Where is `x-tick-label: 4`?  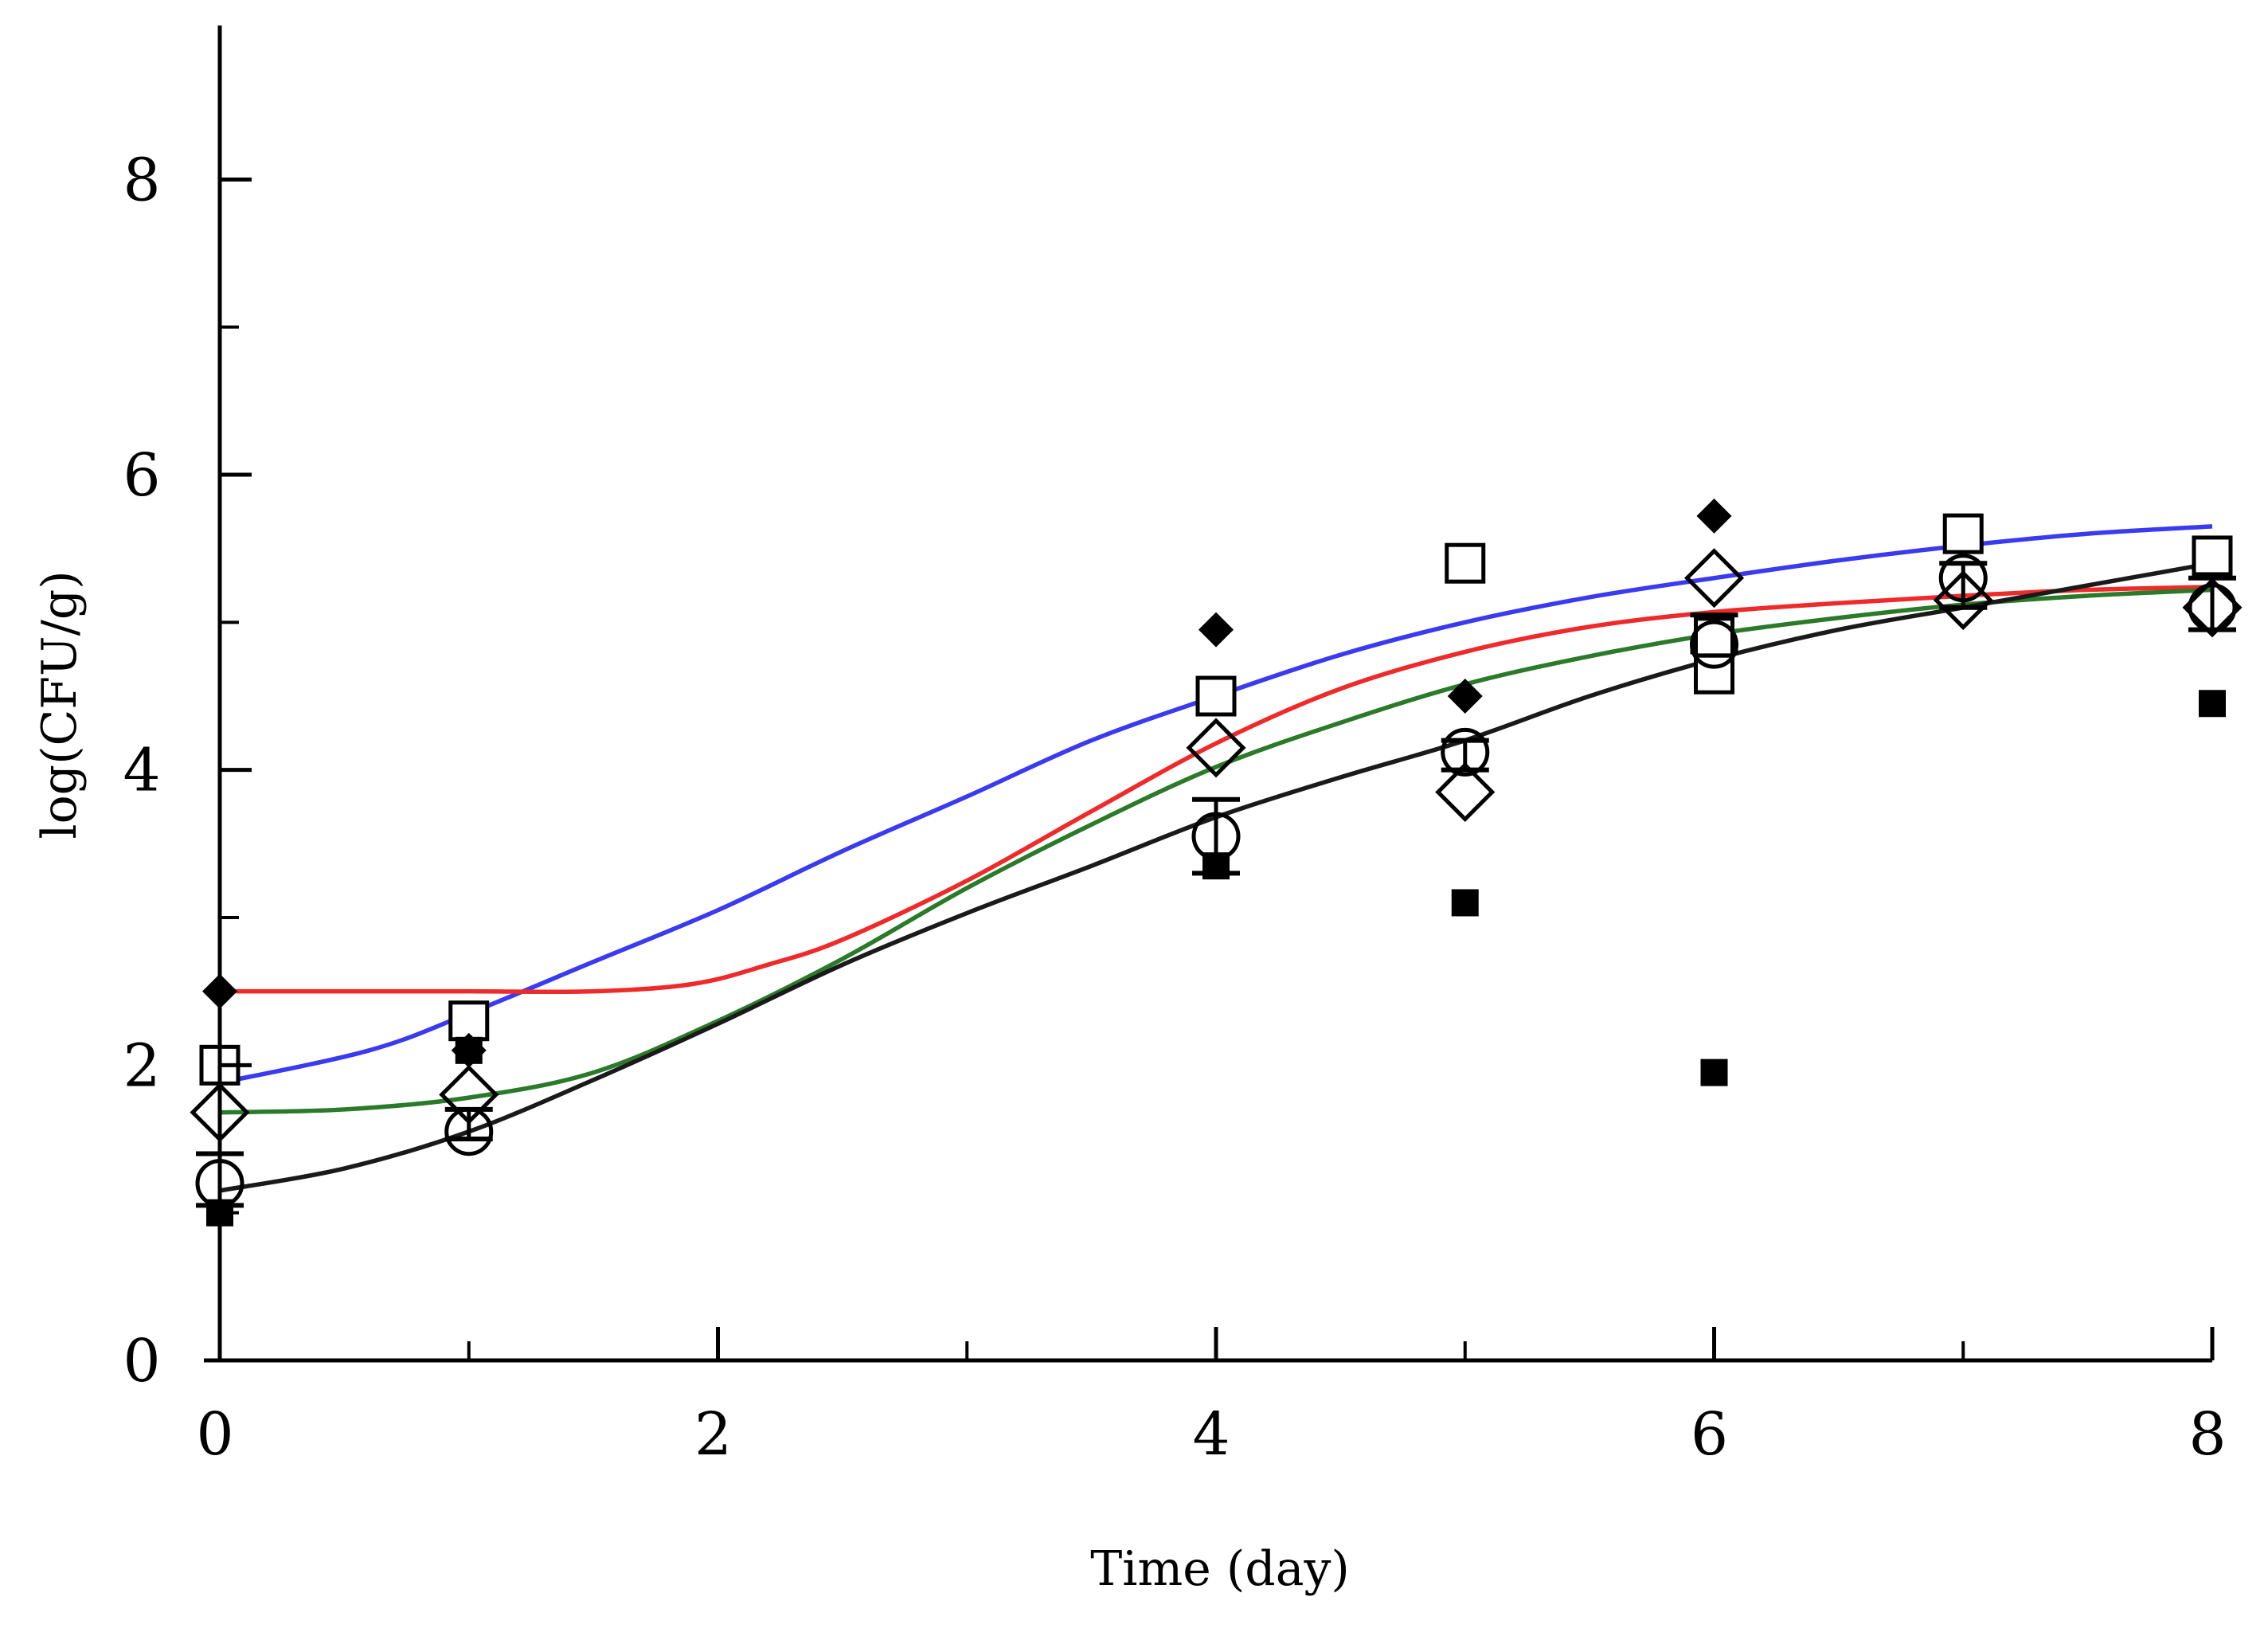 x-tick-label: 4 is located at coordinates (1211, 1434).